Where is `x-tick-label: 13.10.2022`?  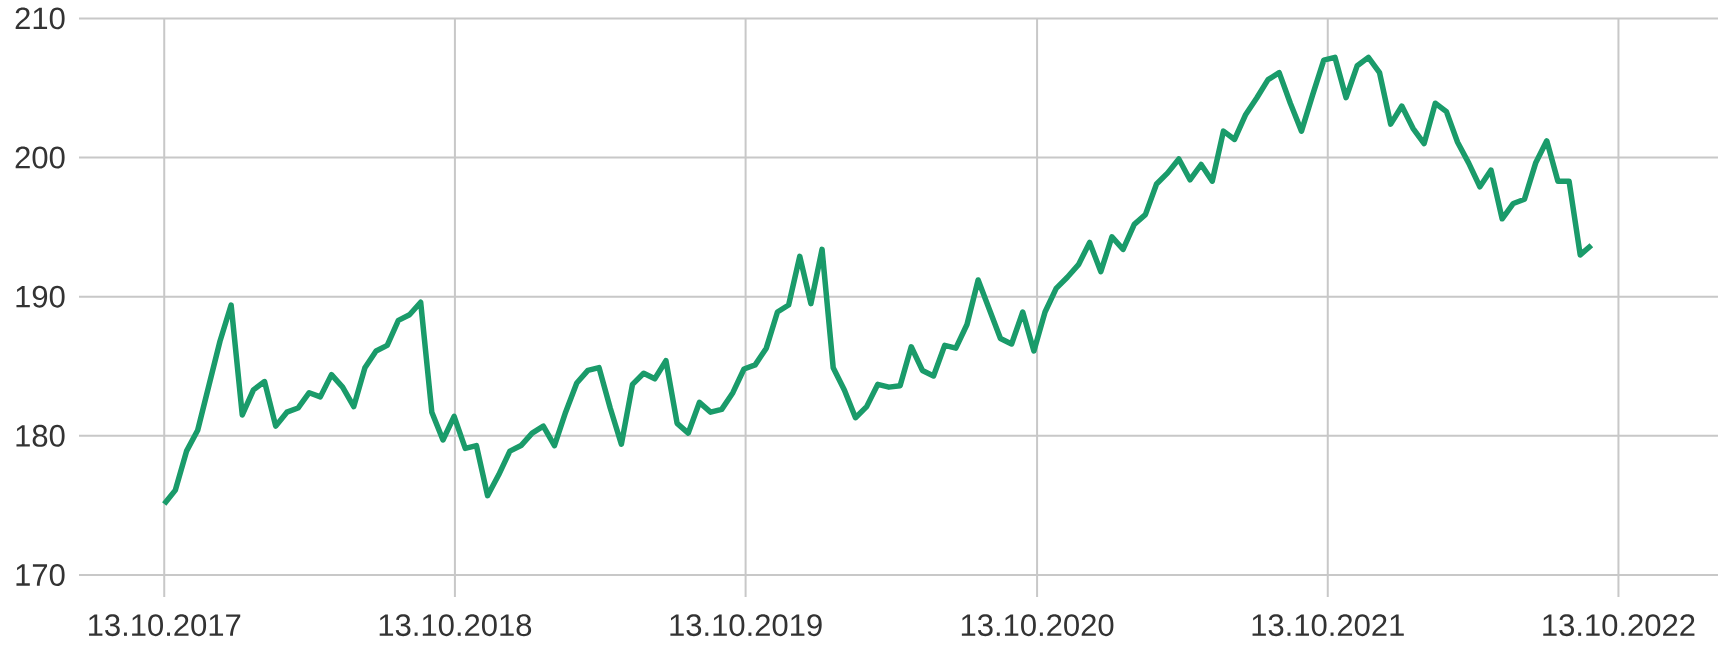 x-tick-label: 13.10.2022 is located at coordinates (1619, 625).